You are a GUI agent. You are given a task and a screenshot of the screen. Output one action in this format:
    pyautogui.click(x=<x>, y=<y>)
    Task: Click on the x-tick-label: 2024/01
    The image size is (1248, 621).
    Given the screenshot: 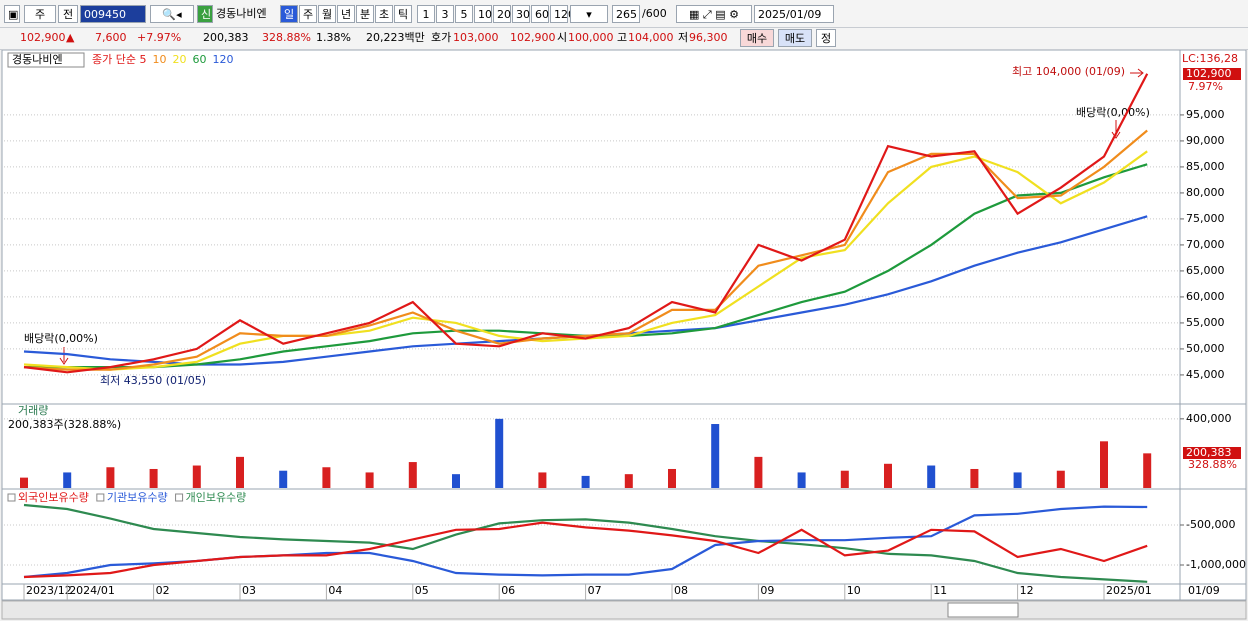 What is the action you would take?
    pyautogui.click(x=92, y=590)
    